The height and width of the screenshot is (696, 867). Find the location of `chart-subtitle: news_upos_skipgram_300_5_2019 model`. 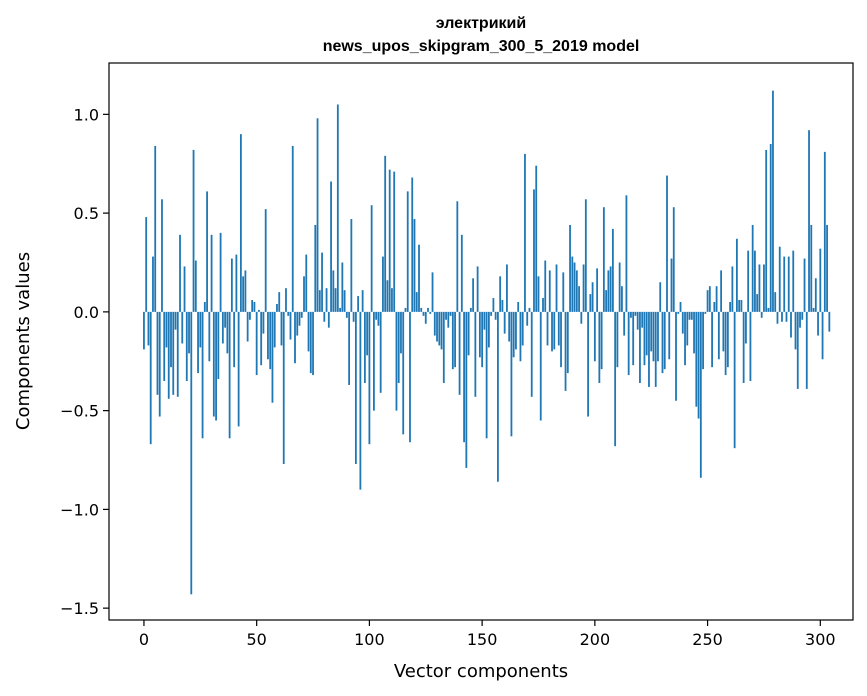

chart-subtitle: news_upos_skipgram_300_5_2019 model is located at coordinates (481, 46).